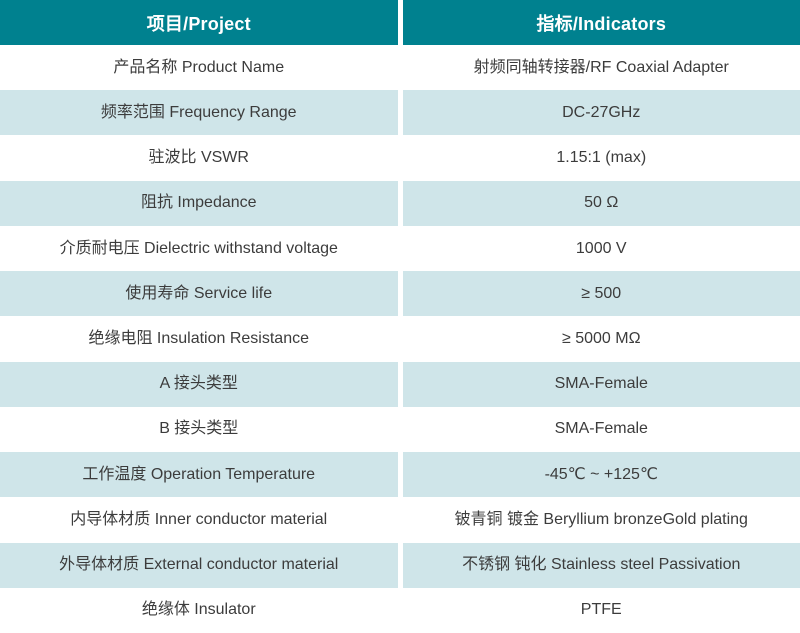 The width and height of the screenshot is (800, 633). What do you see at coordinates (199, 384) in the screenshot?
I see `project-cell: A 接头类型` at bounding box center [199, 384].